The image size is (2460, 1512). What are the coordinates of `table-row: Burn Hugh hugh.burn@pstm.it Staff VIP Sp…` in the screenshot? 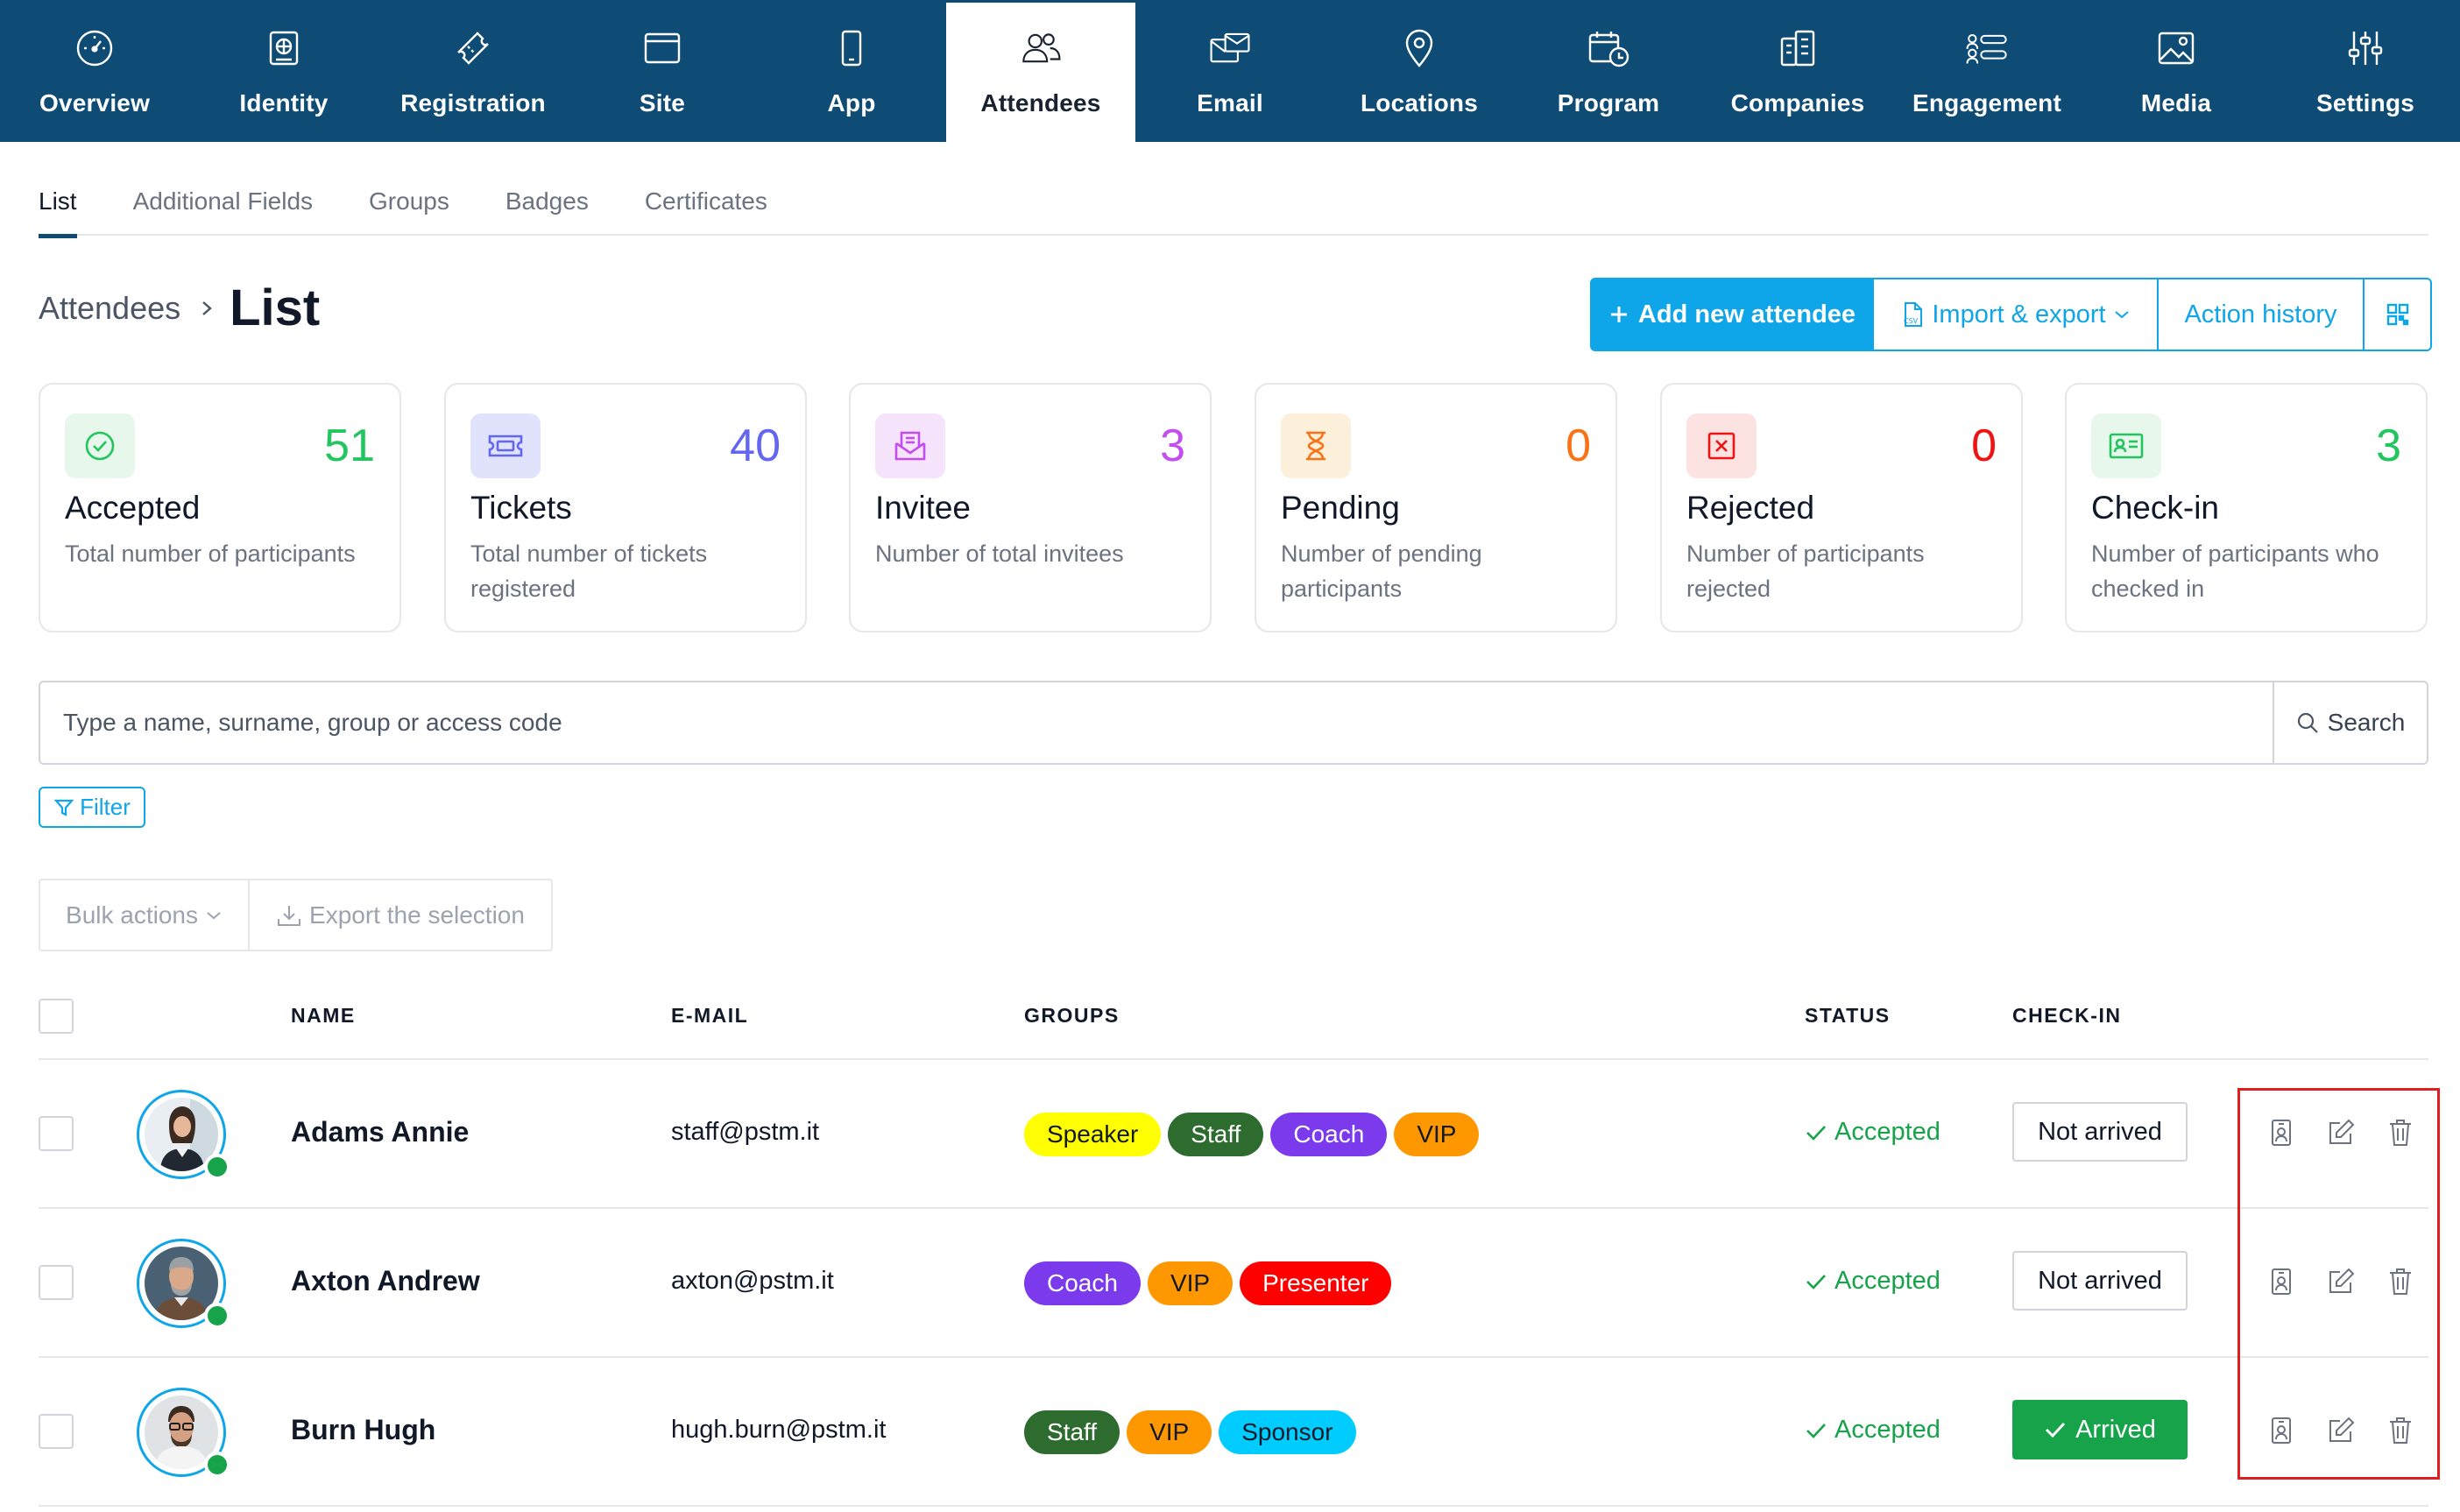 It's located at (1233, 1432).